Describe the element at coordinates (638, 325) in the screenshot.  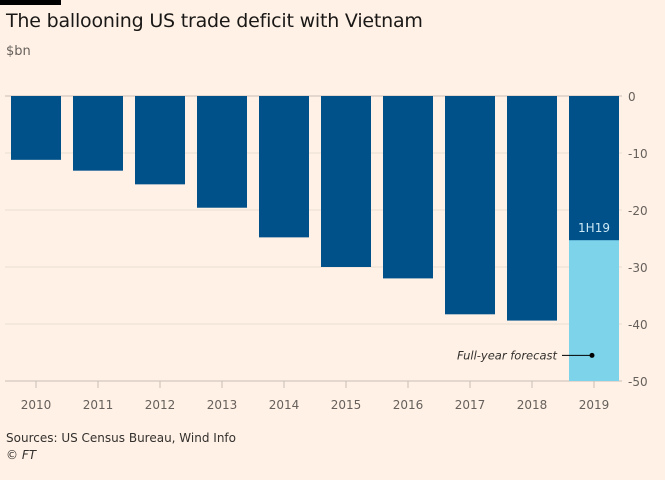
I see `y-tick-label: -40` at that location.